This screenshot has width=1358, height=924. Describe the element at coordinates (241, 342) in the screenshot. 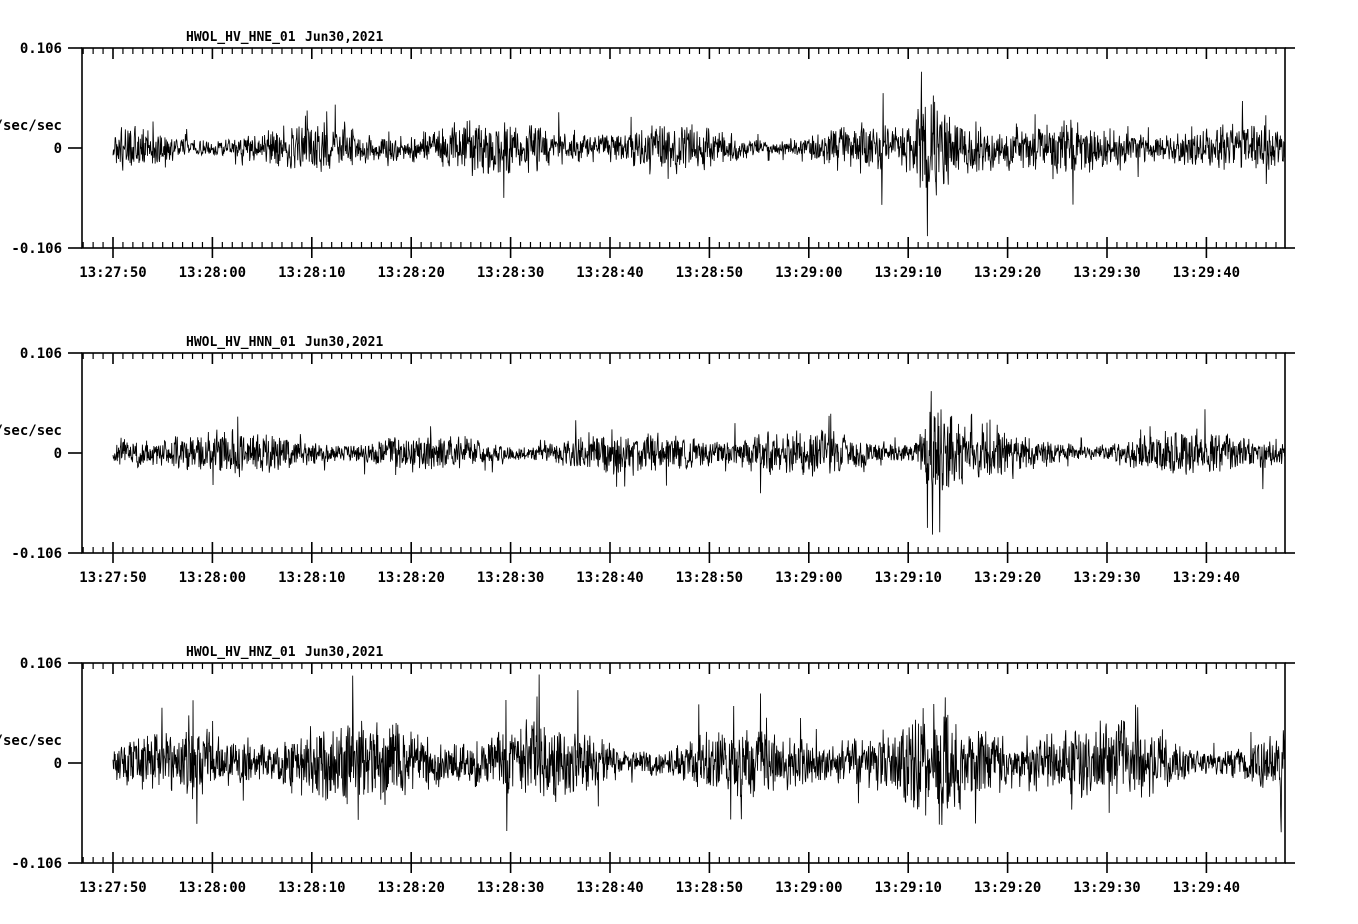

I see `panel-title: HWOL_HV_HNN_01` at that location.